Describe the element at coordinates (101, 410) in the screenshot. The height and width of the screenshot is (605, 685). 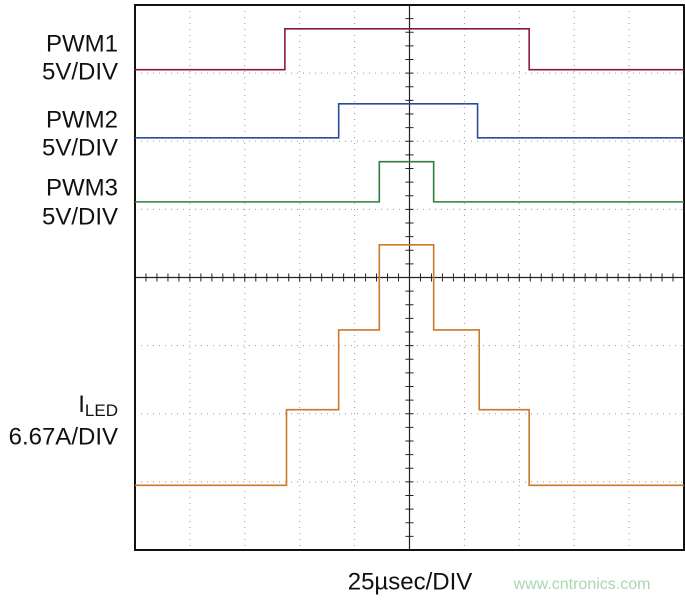
I see `trace-name-sub: LED` at that location.